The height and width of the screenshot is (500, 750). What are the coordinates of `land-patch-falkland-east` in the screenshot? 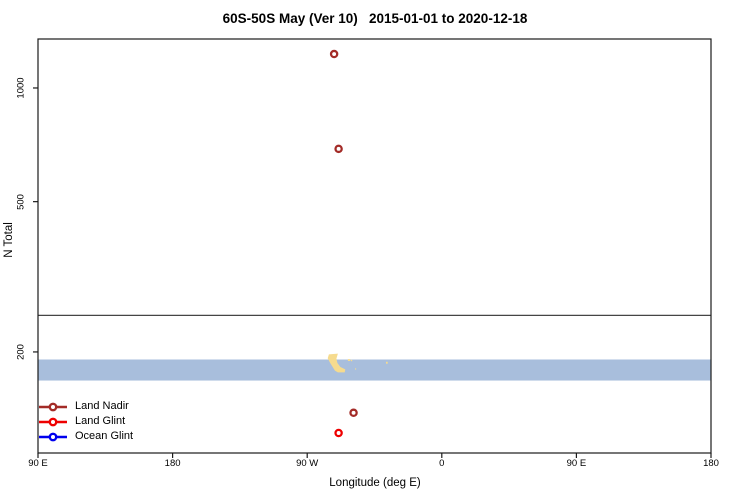 It's located at (352, 360).